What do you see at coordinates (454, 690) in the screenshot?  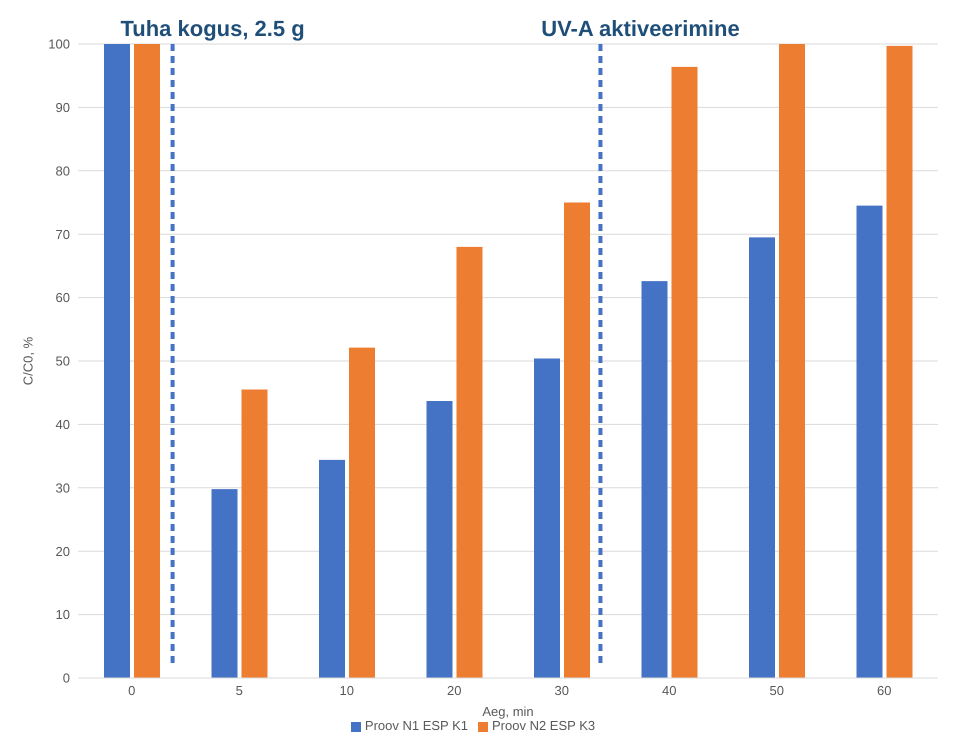 I see `x-tick-label: 20` at bounding box center [454, 690].